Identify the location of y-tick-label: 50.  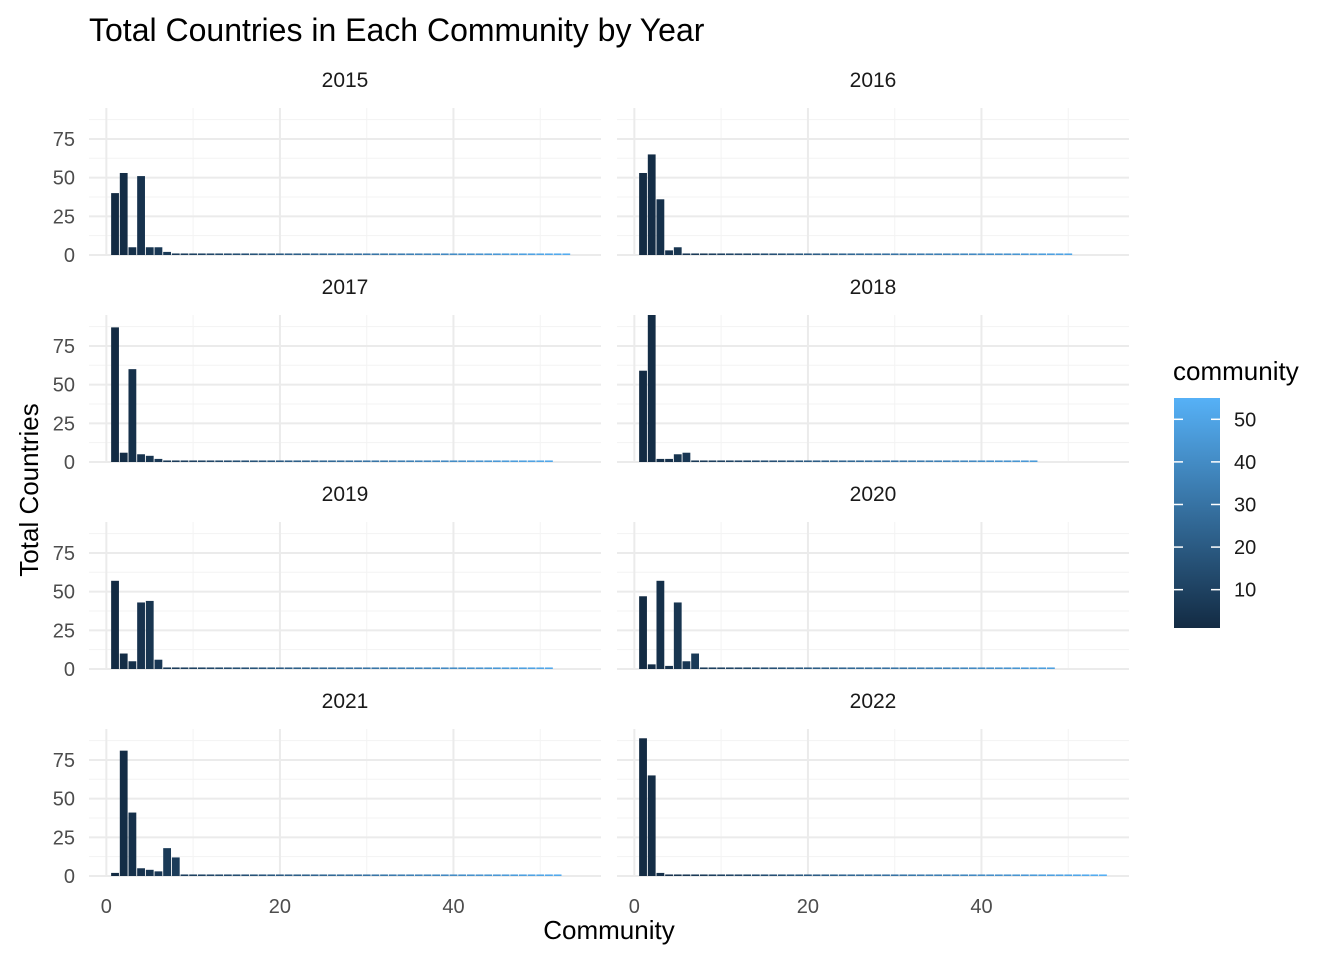
(64, 386).